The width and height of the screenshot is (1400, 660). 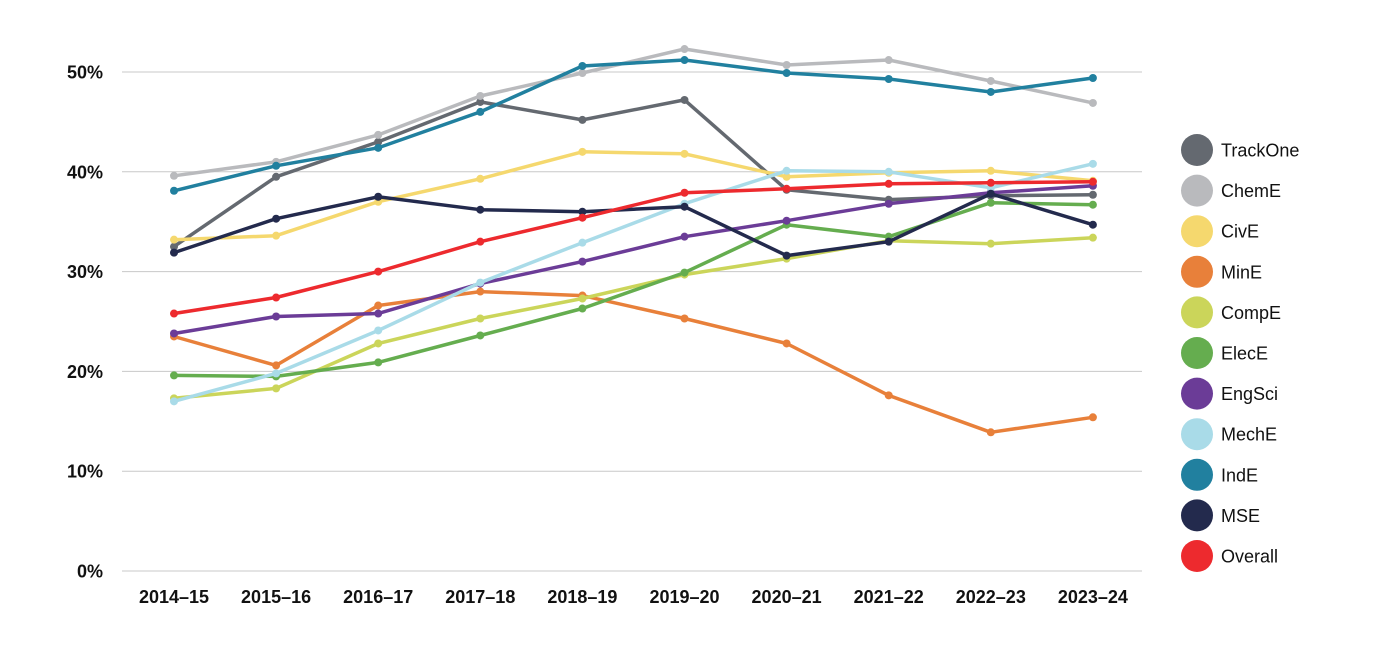 I want to click on x-tick-label: 2015–16, so click(x=276, y=597).